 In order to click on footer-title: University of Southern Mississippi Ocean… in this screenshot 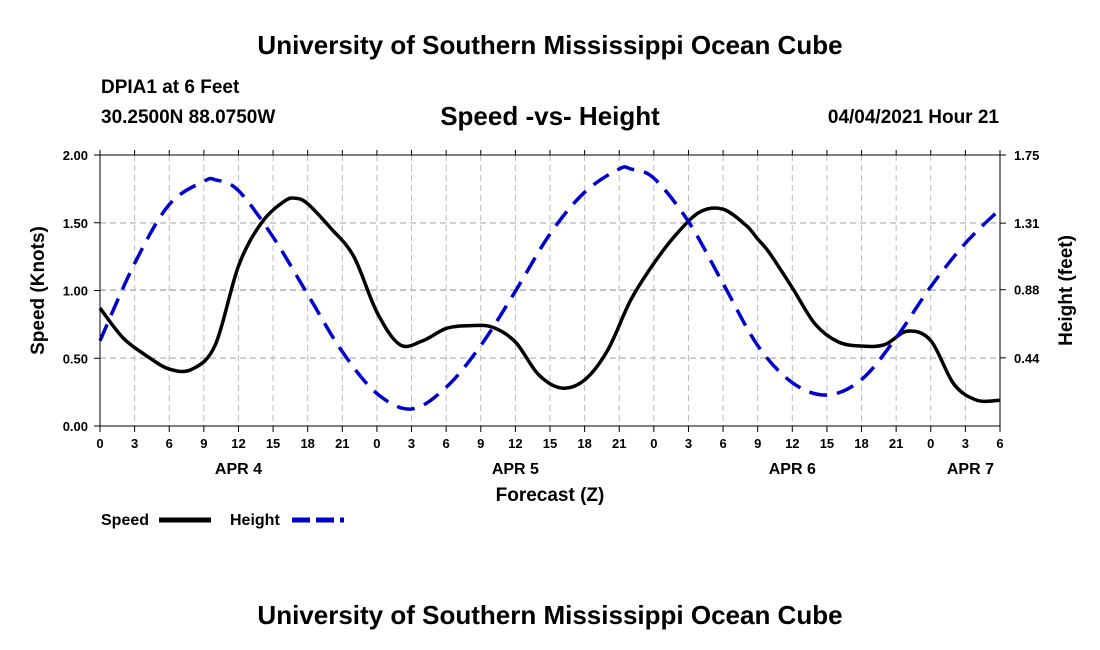, I will do `click(550, 615)`.